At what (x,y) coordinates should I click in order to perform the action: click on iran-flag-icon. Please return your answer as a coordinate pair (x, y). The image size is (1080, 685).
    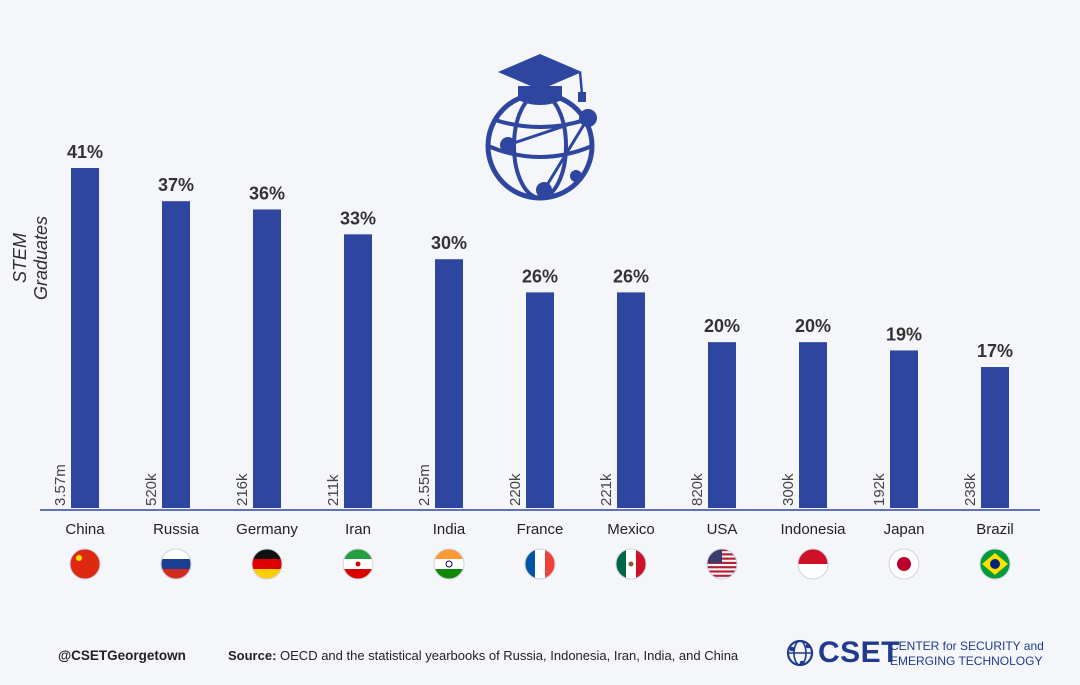
    Looking at the image, I should click on (358, 564).